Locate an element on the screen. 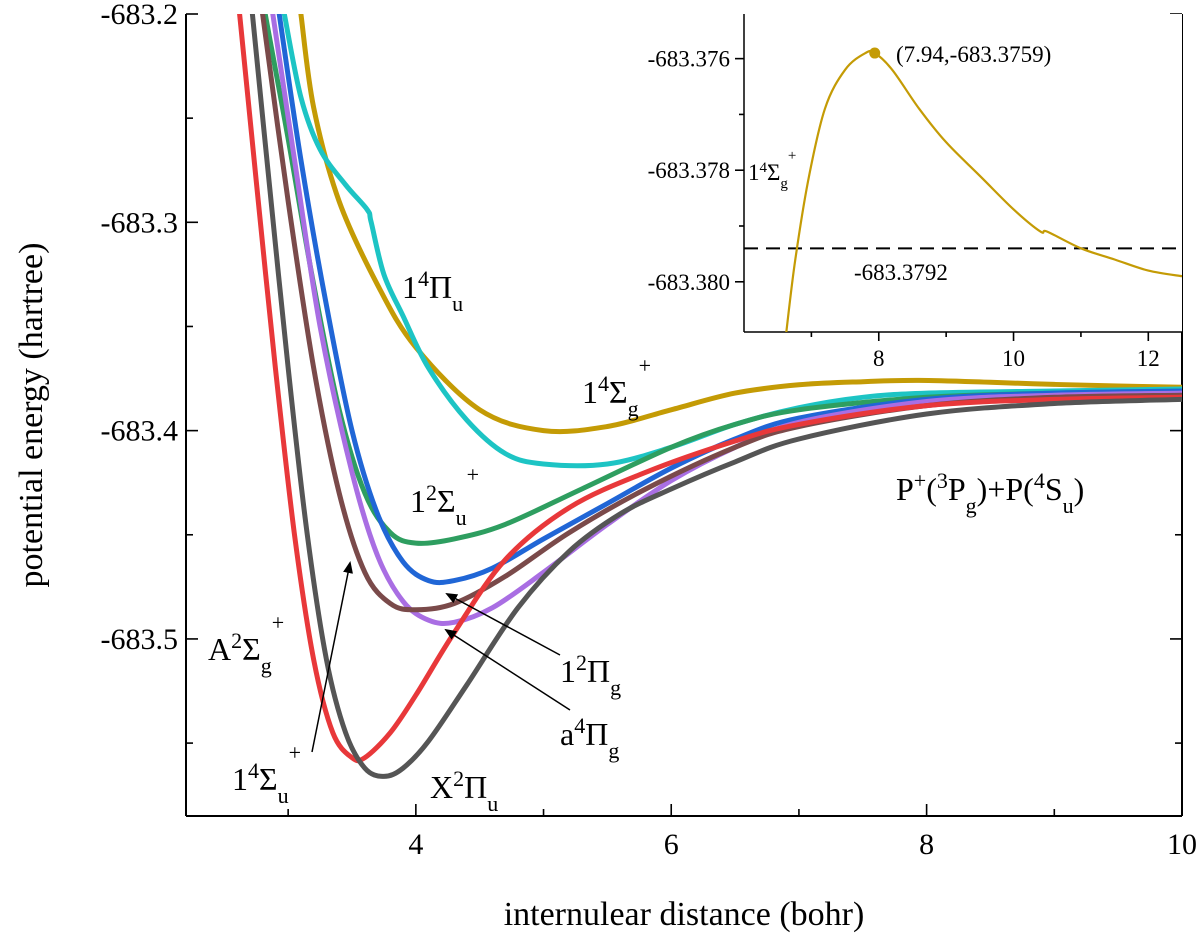  y-tick-label: -683.2 is located at coordinates (140, 15).